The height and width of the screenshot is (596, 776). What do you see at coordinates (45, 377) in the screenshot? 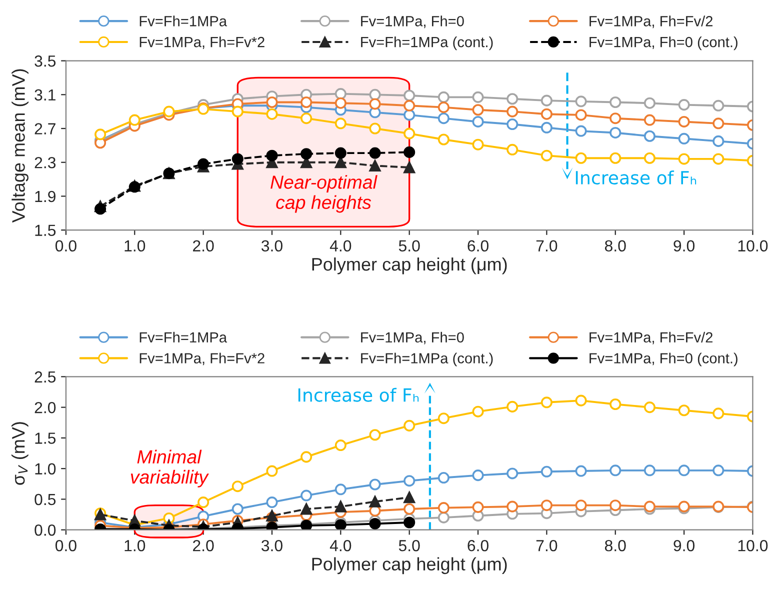
I see `y-tick-label: 2.5` at bounding box center [45, 377].